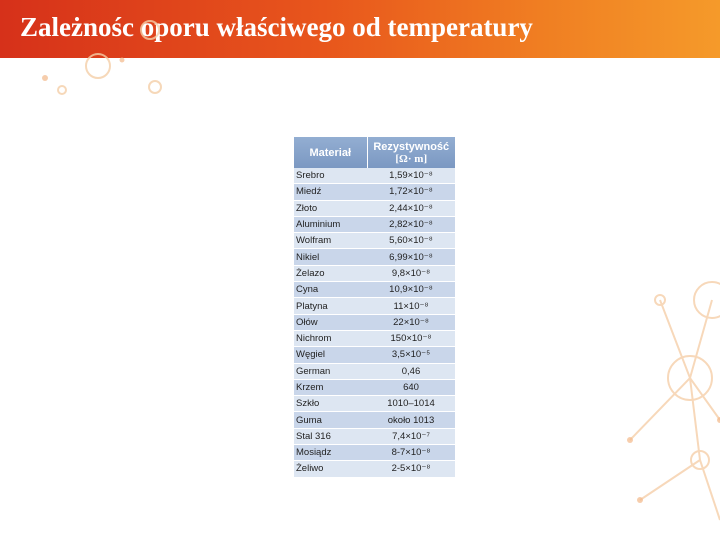 This screenshot has width=720, height=540. I want to click on resistivity-cell: 5,60×10⁻⁸, so click(411, 241).